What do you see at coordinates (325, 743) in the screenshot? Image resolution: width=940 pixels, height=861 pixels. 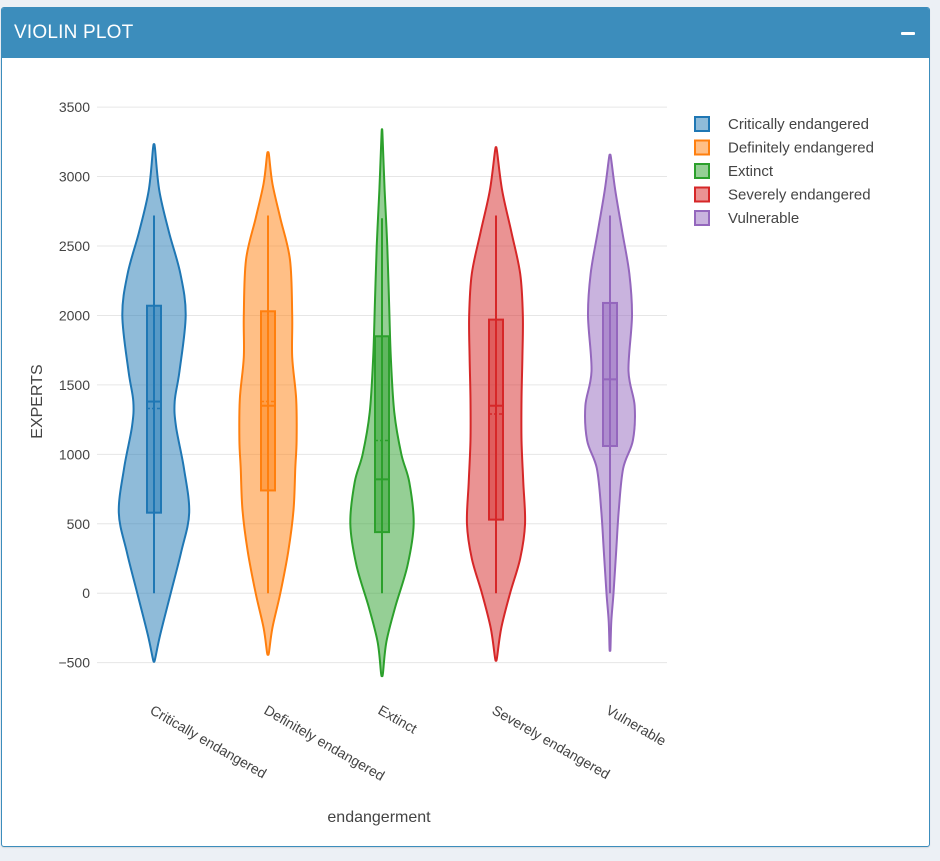 I see `x-tick-label: Definitely endangered` at bounding box center [325, 743].